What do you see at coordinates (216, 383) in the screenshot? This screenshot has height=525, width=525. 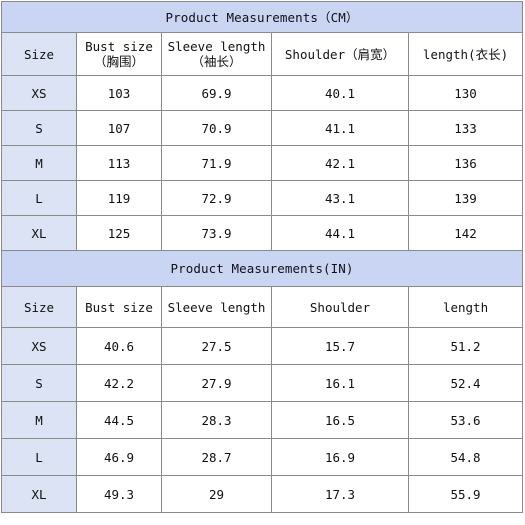 I see `sleeve-value: 27.9` at bounding box center [216, 383].